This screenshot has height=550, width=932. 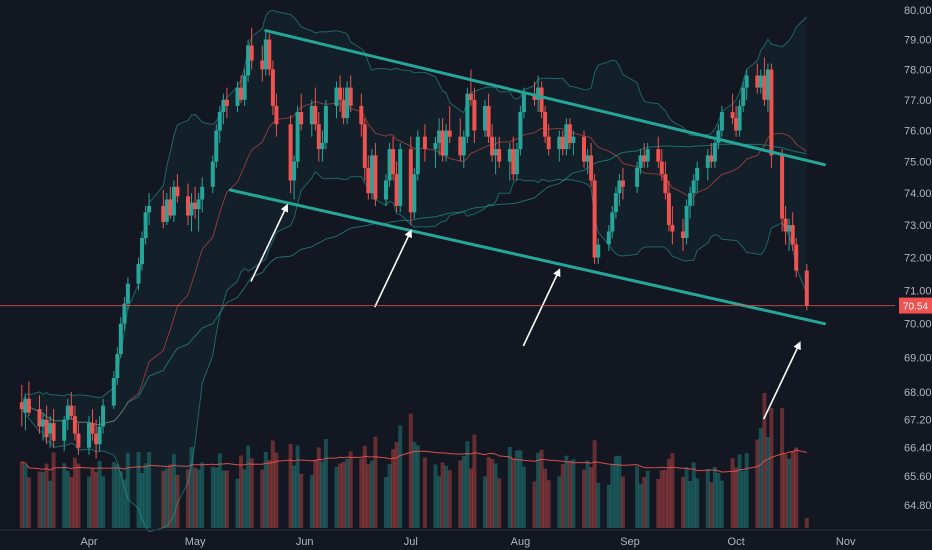 I want to click on y-tick-label: 65.60, so click(x=918, y=477).